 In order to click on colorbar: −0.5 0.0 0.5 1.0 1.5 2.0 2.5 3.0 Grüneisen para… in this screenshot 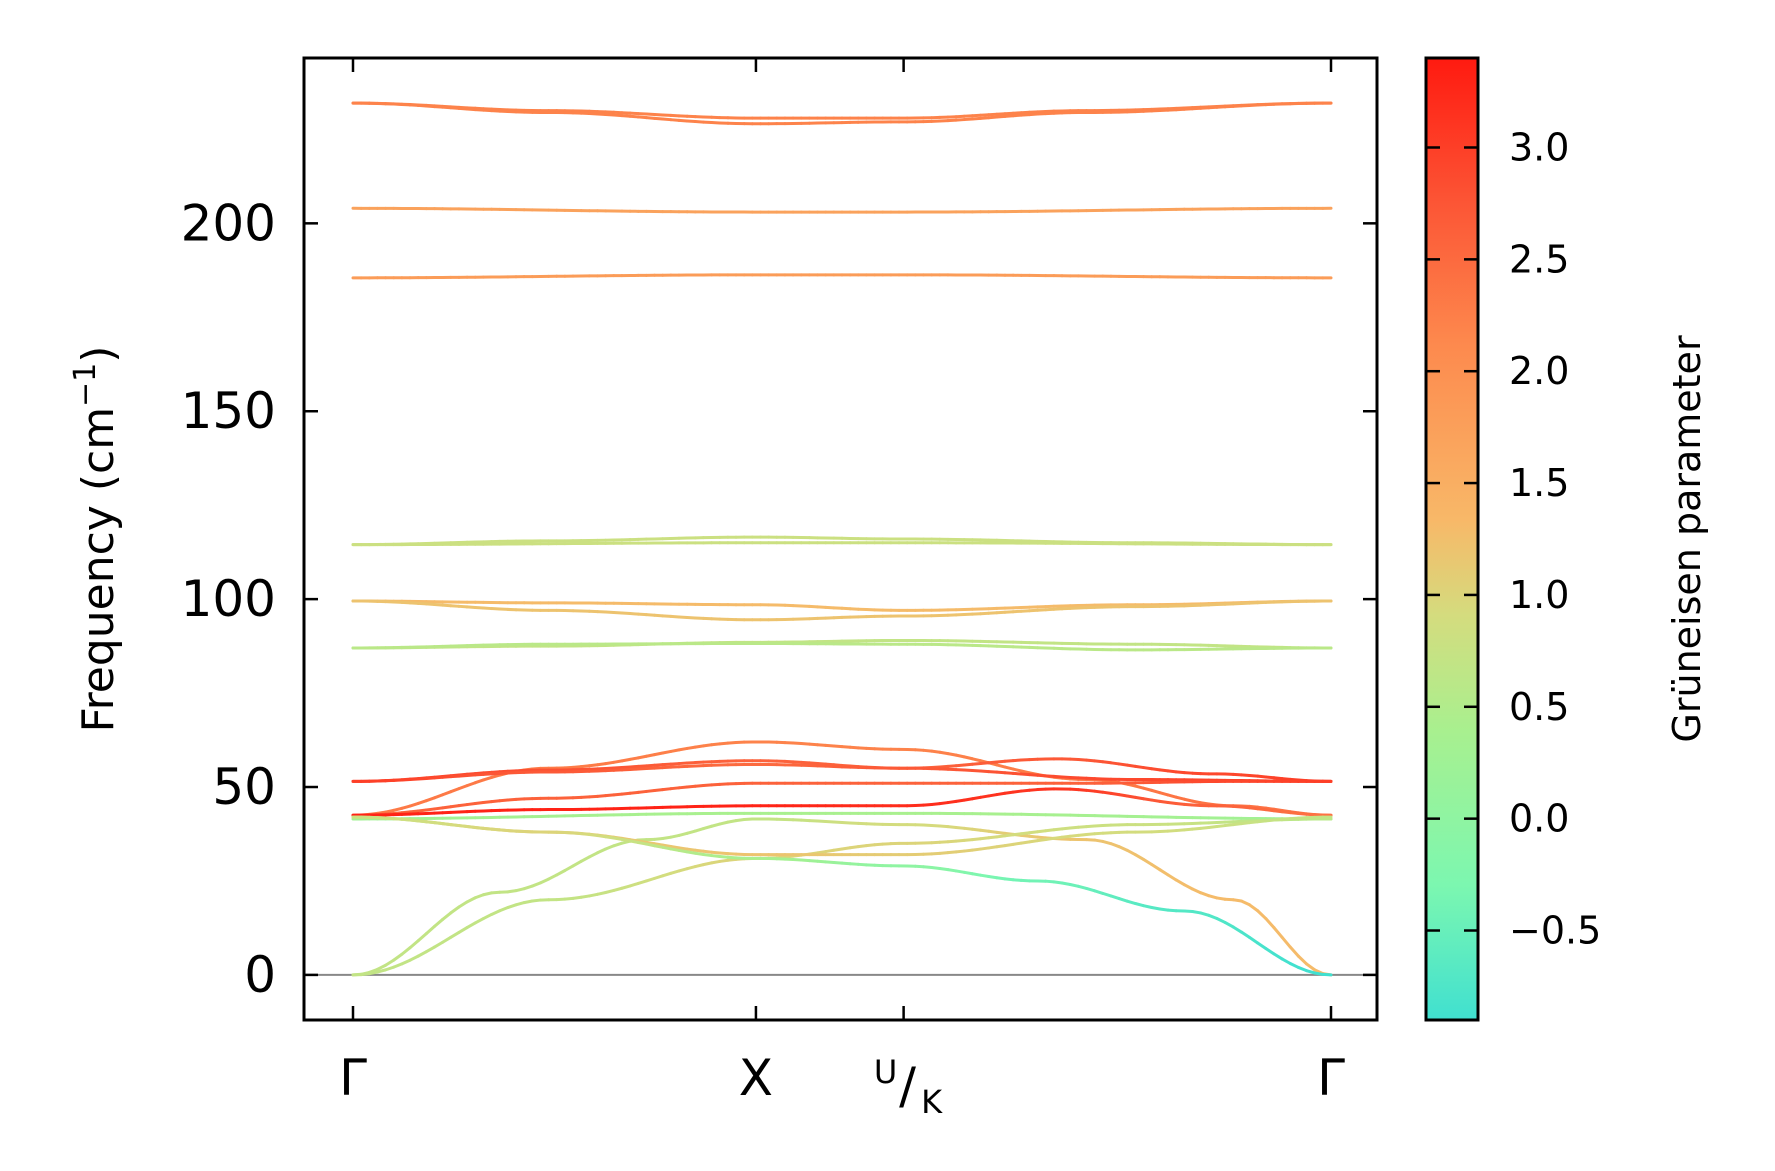, I will do `click(1566, 539)`.